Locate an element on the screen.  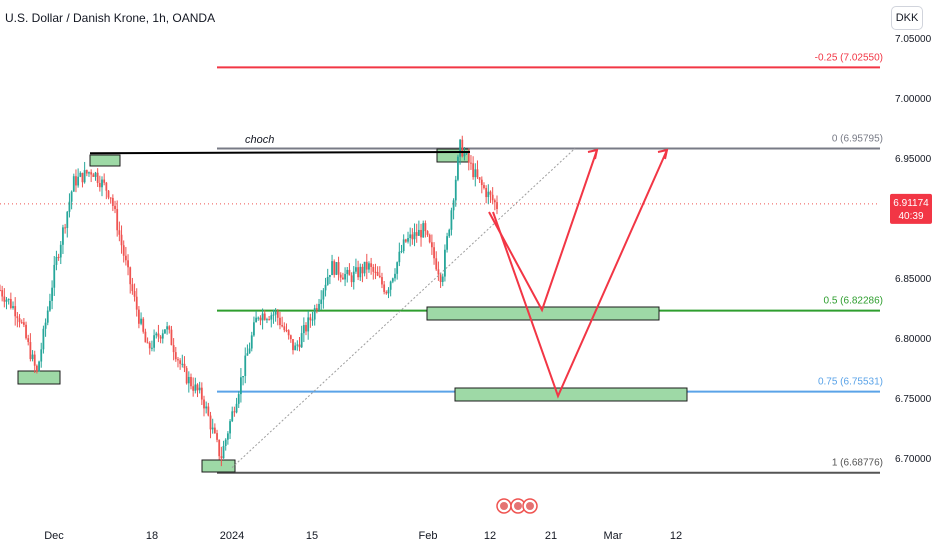
currency-button: DKK is located at coordinates (907, 18).